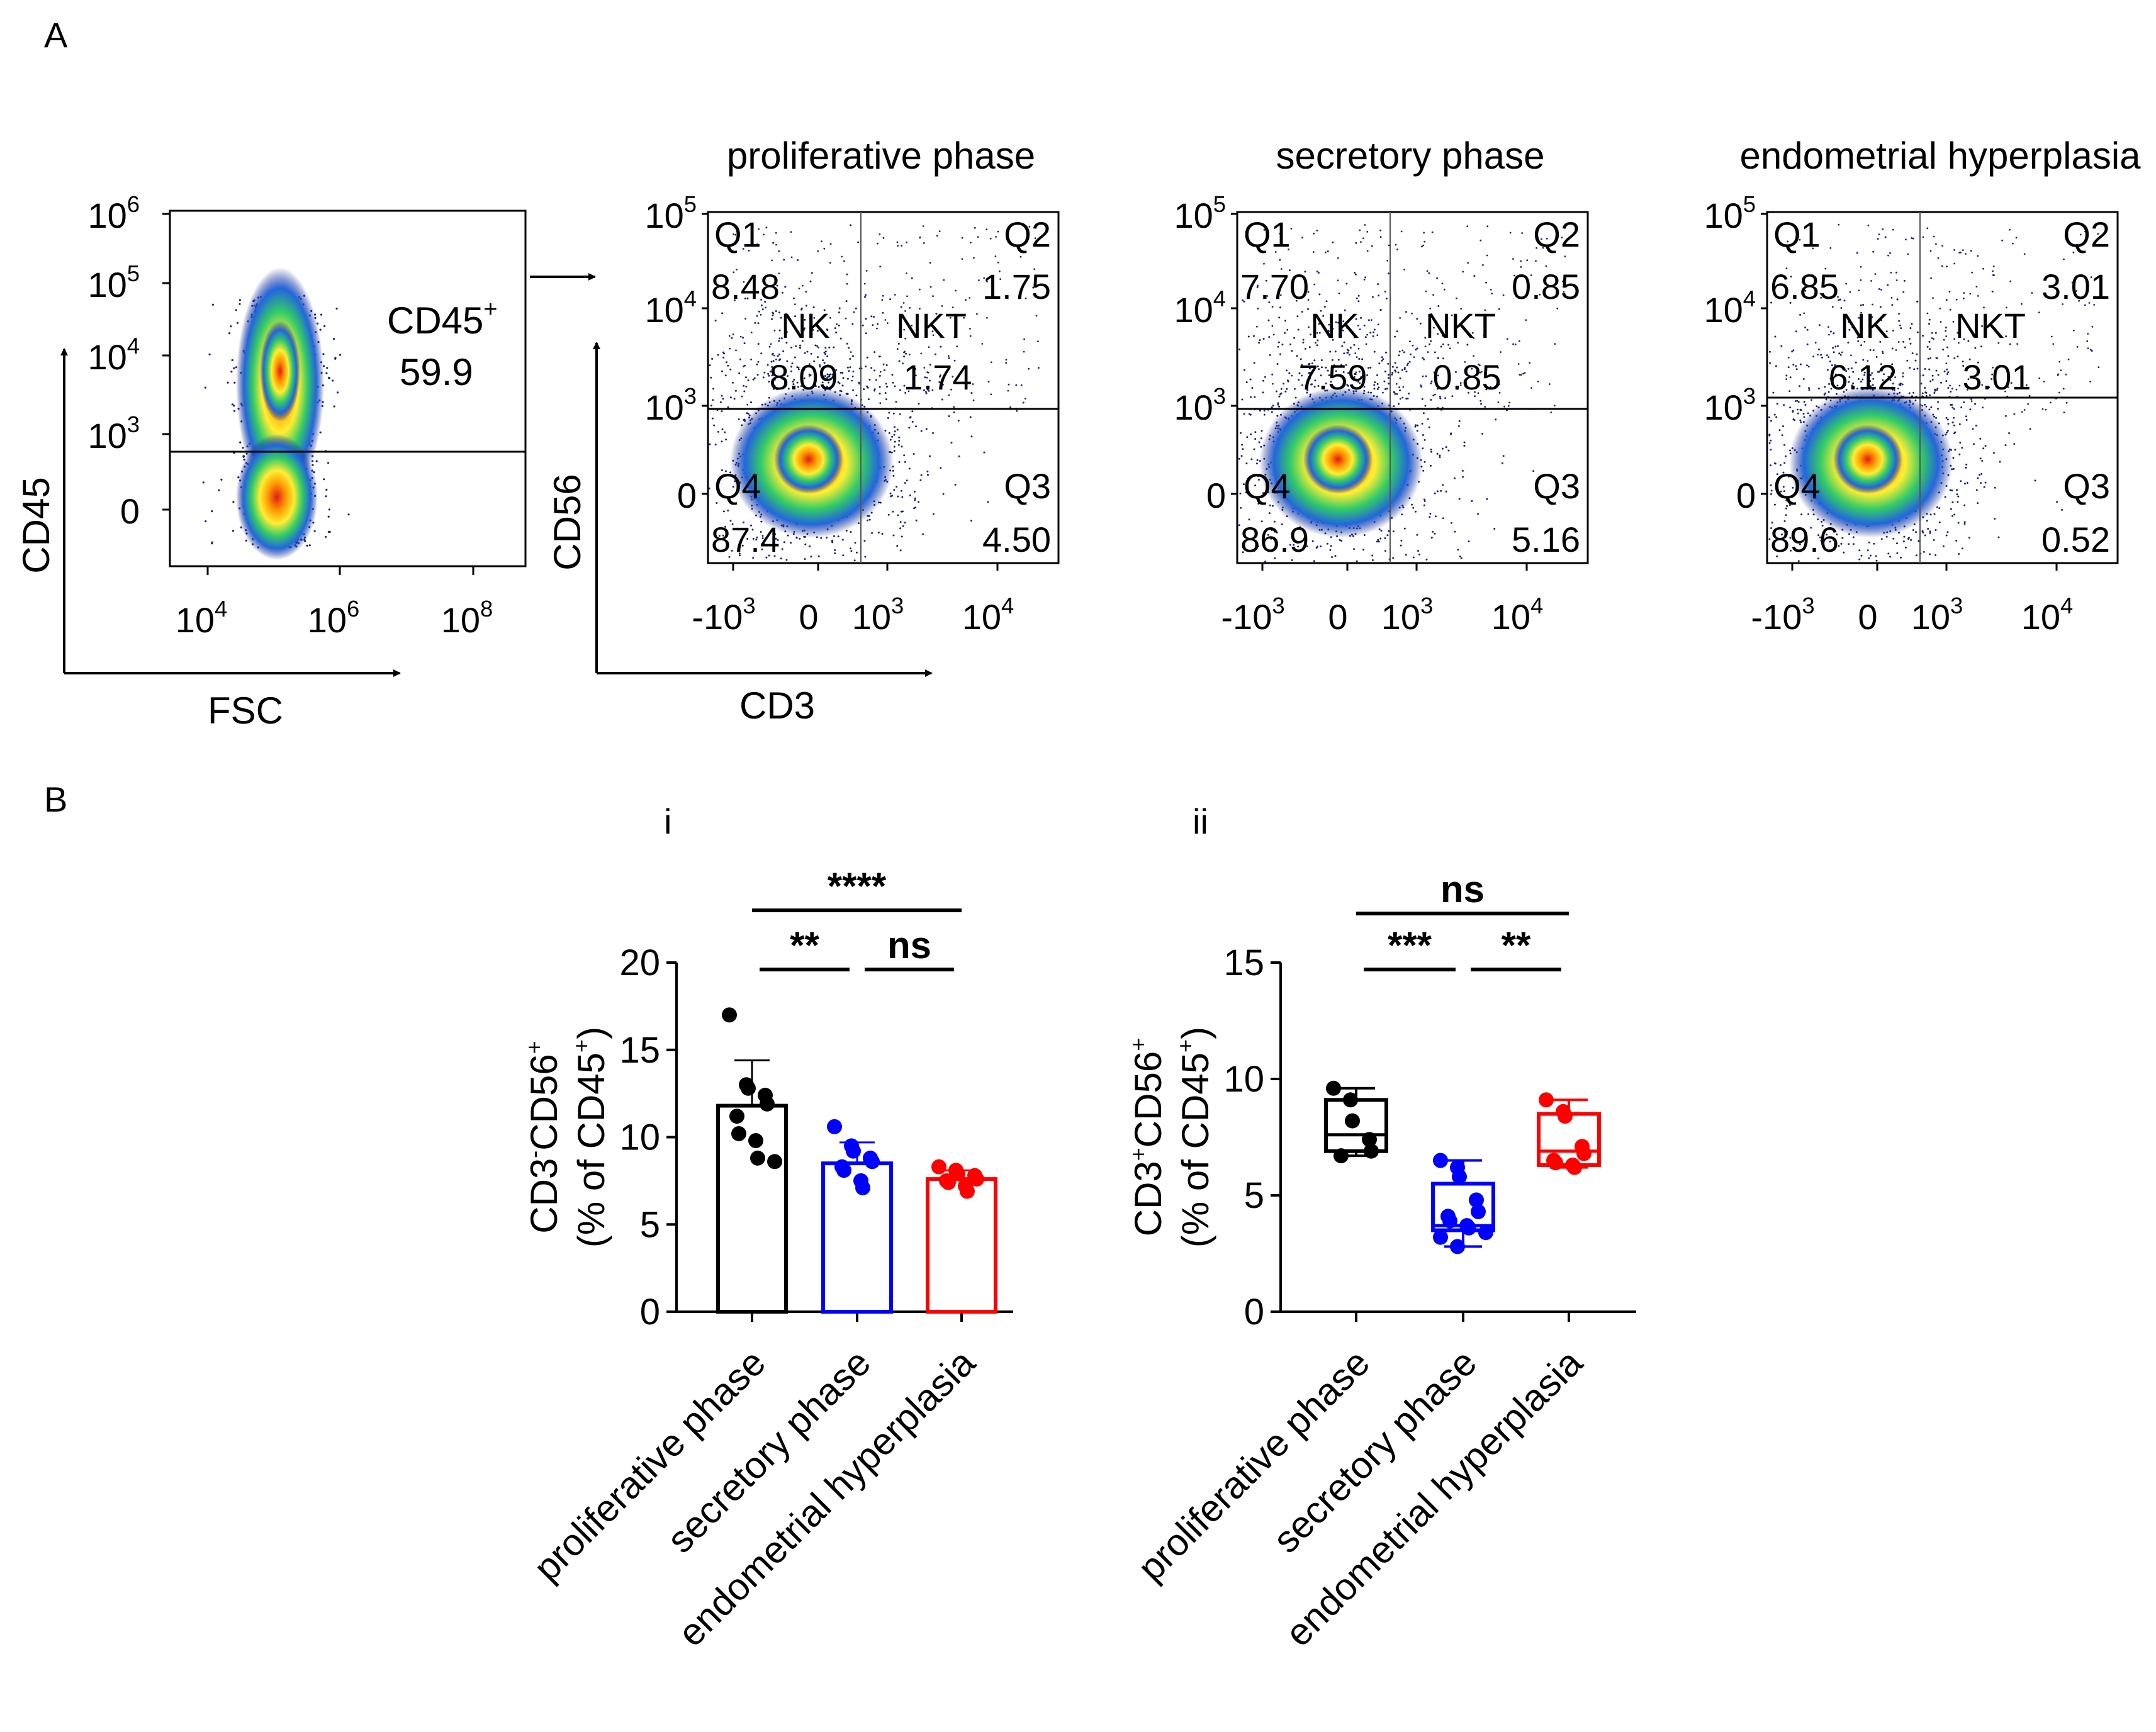 The image size is (2156, 1732). Describe the element at coordinates (1804, 286) in the screenshot. I see `q1-value: 6.85` at that location.